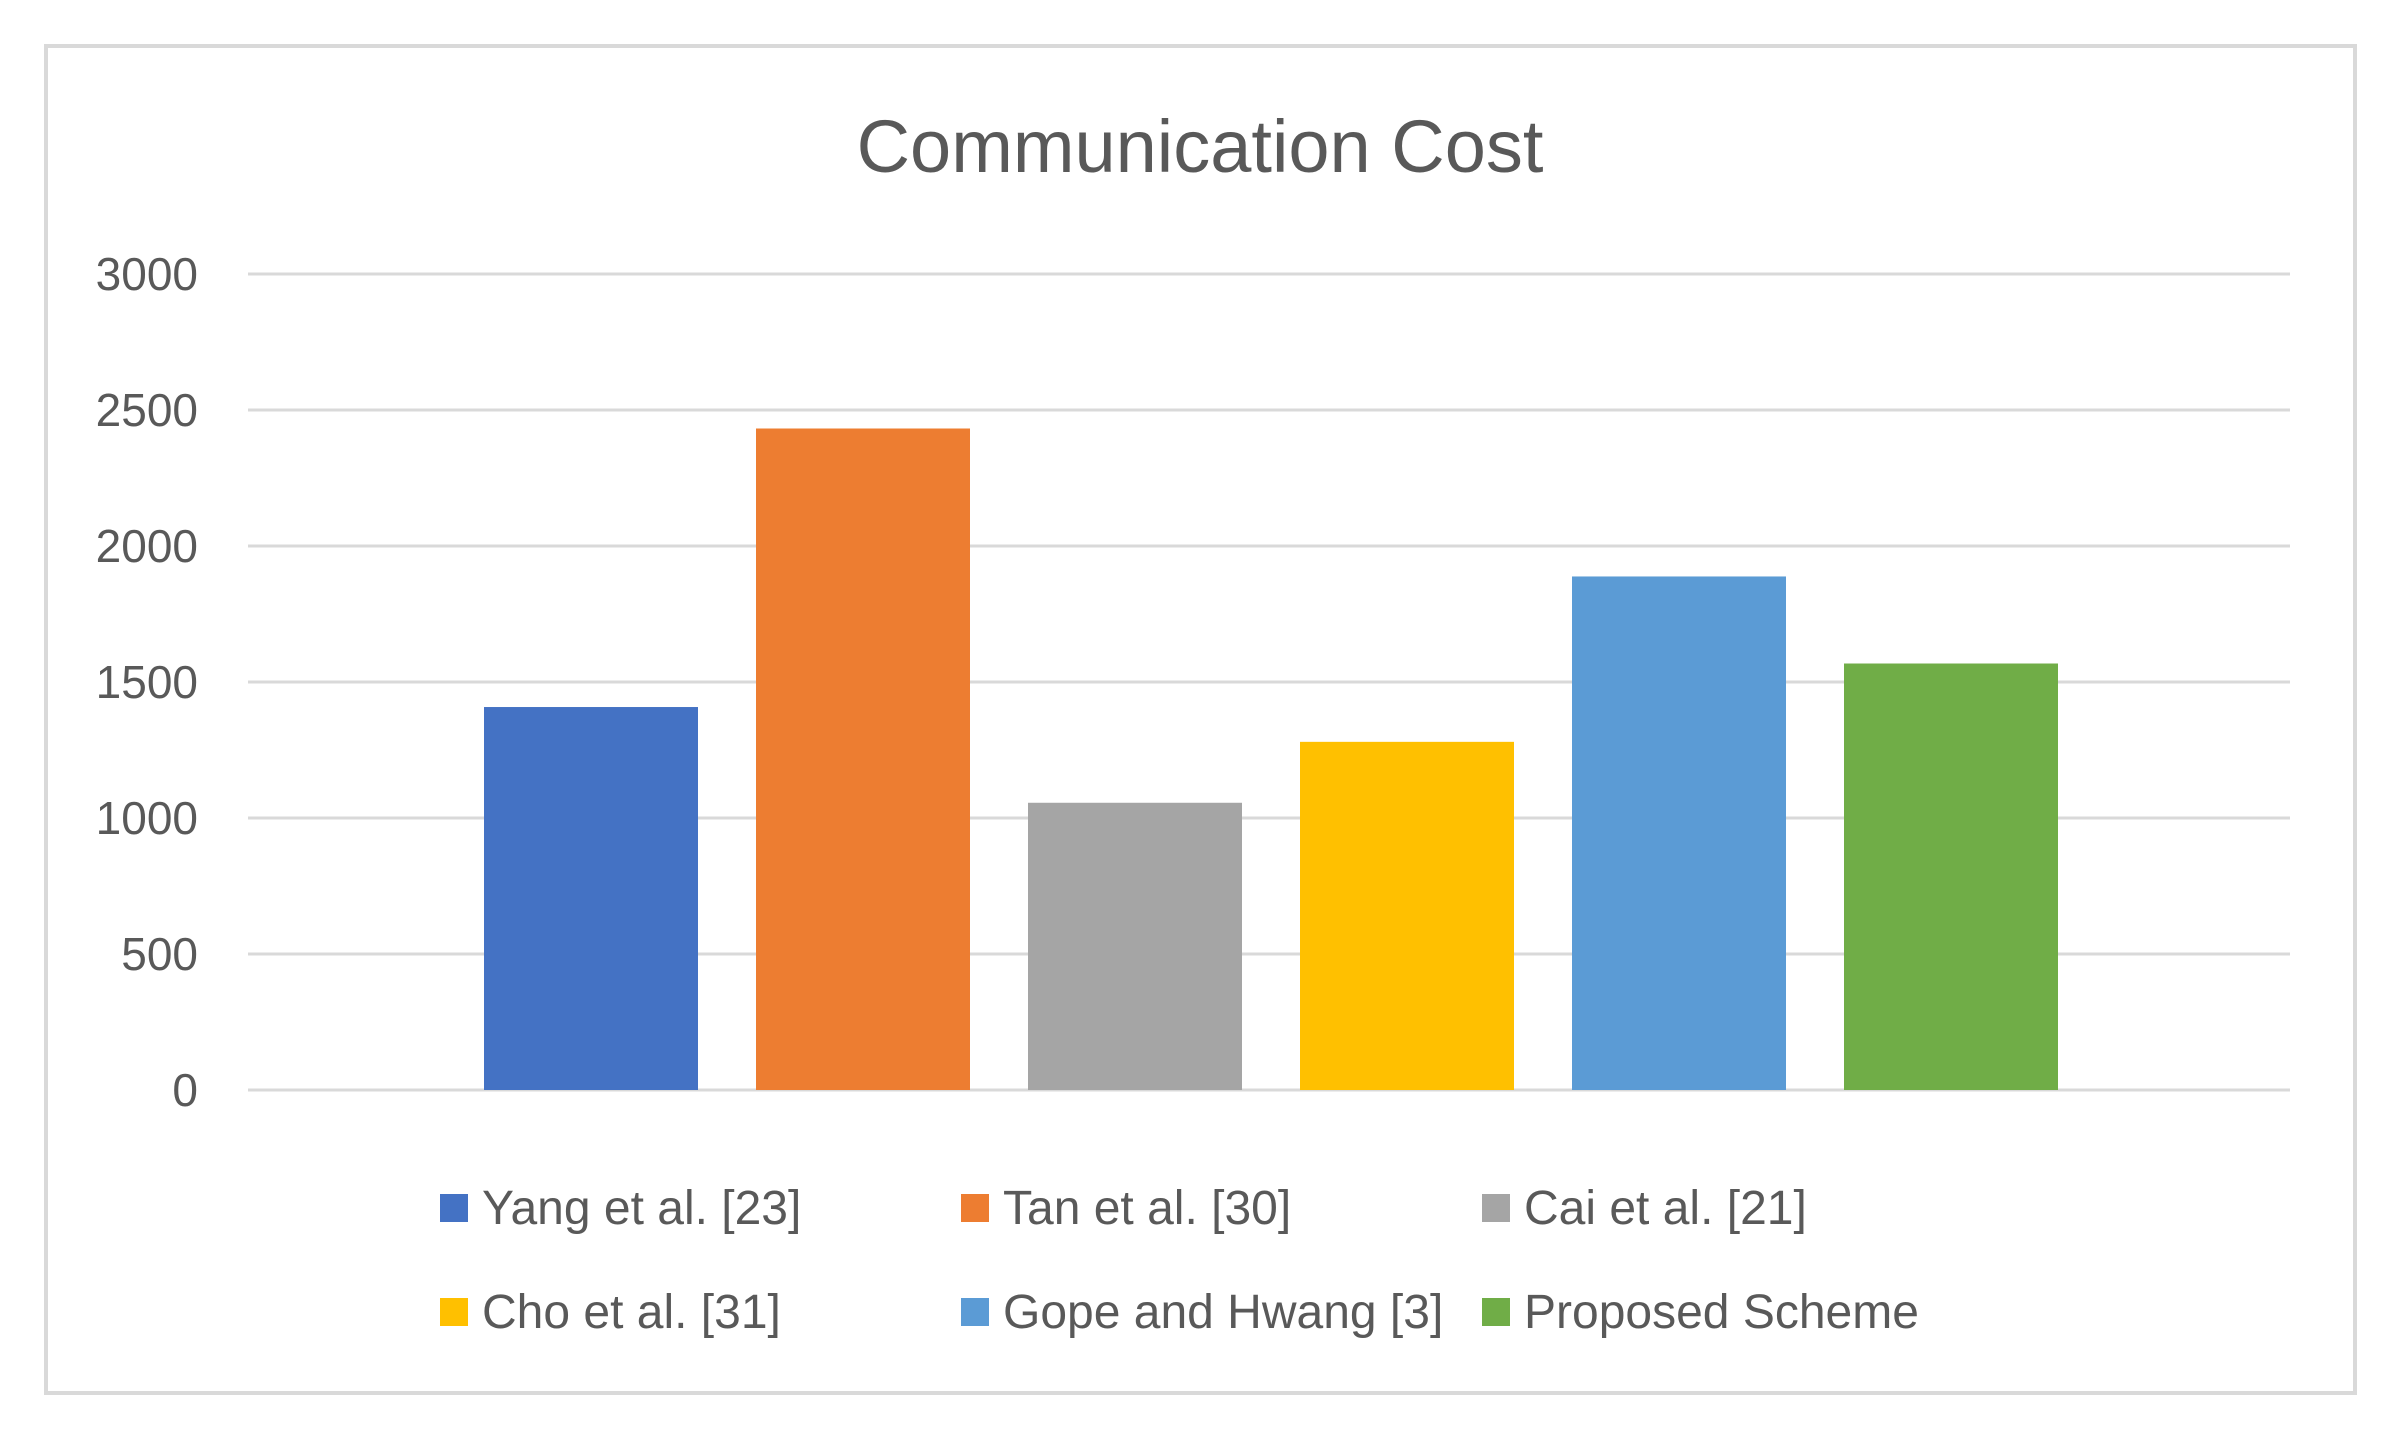  I want to click on legend-item: Gope and Hwang [3], so click(1202, 1312).